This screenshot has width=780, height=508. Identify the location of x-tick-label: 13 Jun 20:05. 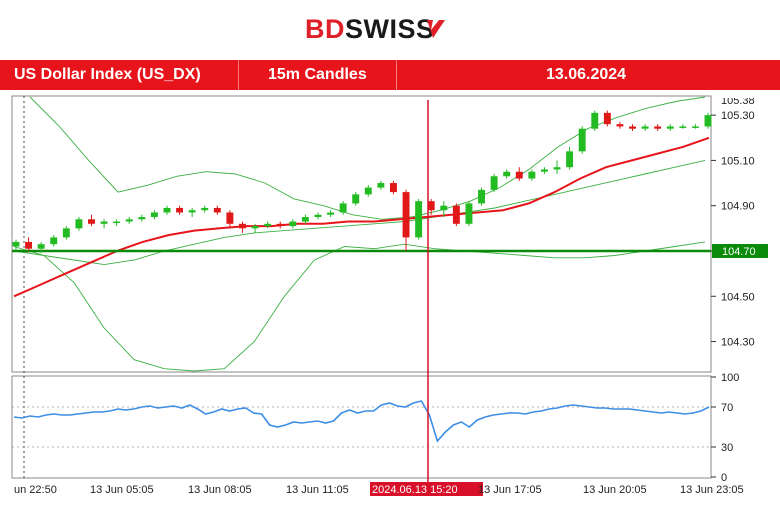
(615, 490).